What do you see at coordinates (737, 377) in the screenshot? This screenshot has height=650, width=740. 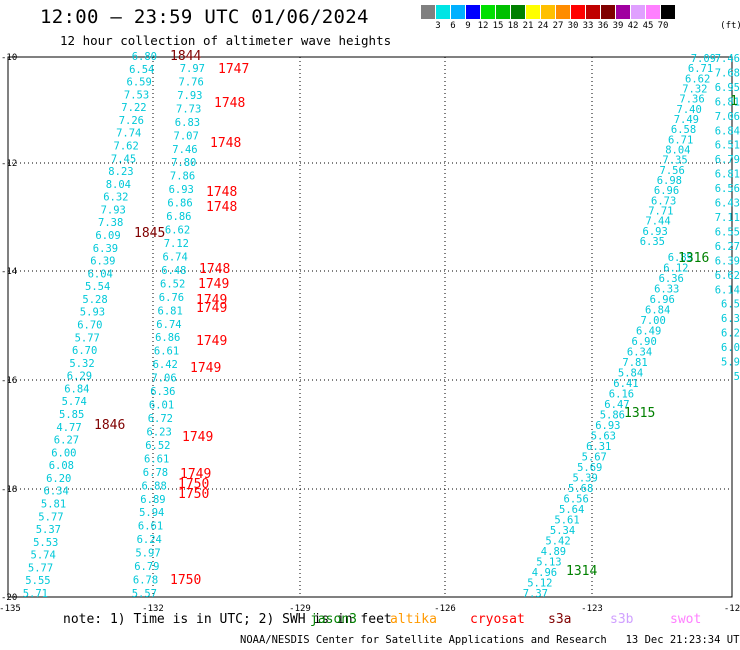 I see `swh-value: 5` at bounding box center [737, 377].